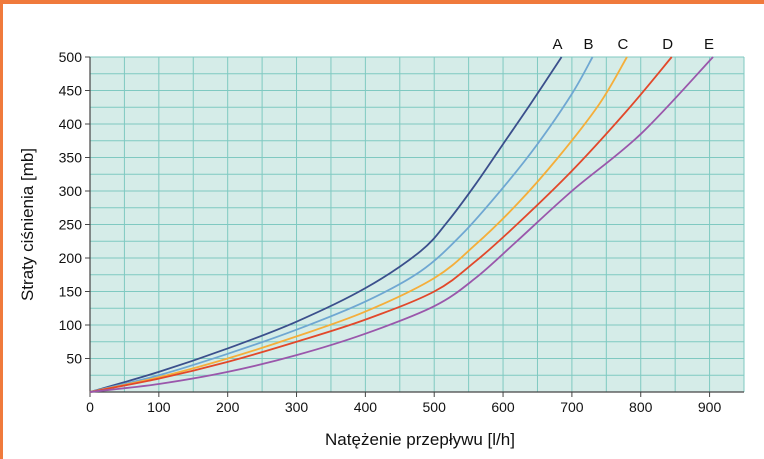 The width and height of the screenshot is (764, 459). I want to click on y-tick-label: 50, so click(74, 359).